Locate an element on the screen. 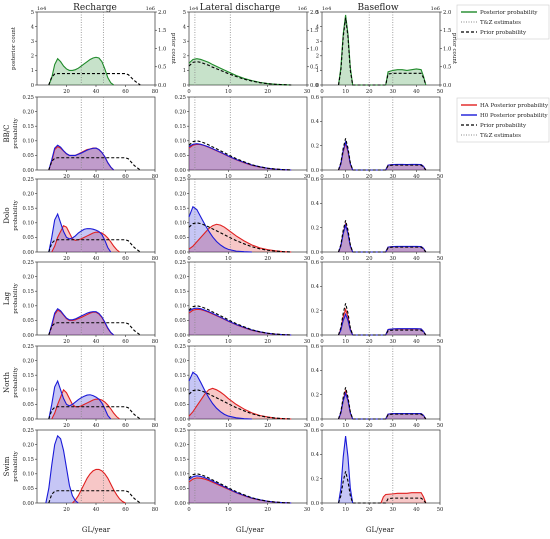 This screenshot has height=539, width=550. subplot-2-2: 0 10 20 30 40 50 0.0 0.2 0.4 0.6 is located at coordinates (377, 219).